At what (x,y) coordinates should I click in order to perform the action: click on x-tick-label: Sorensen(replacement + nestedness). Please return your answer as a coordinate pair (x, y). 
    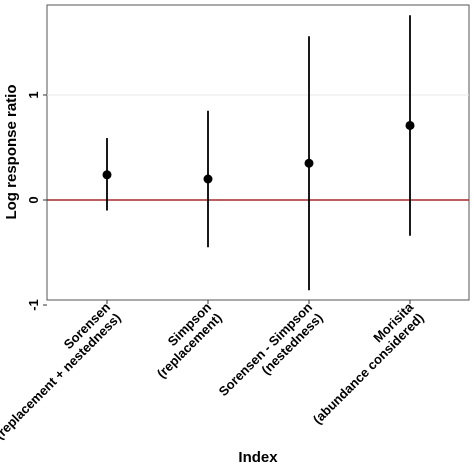
    Looking at the image, I should click on (62, 370).